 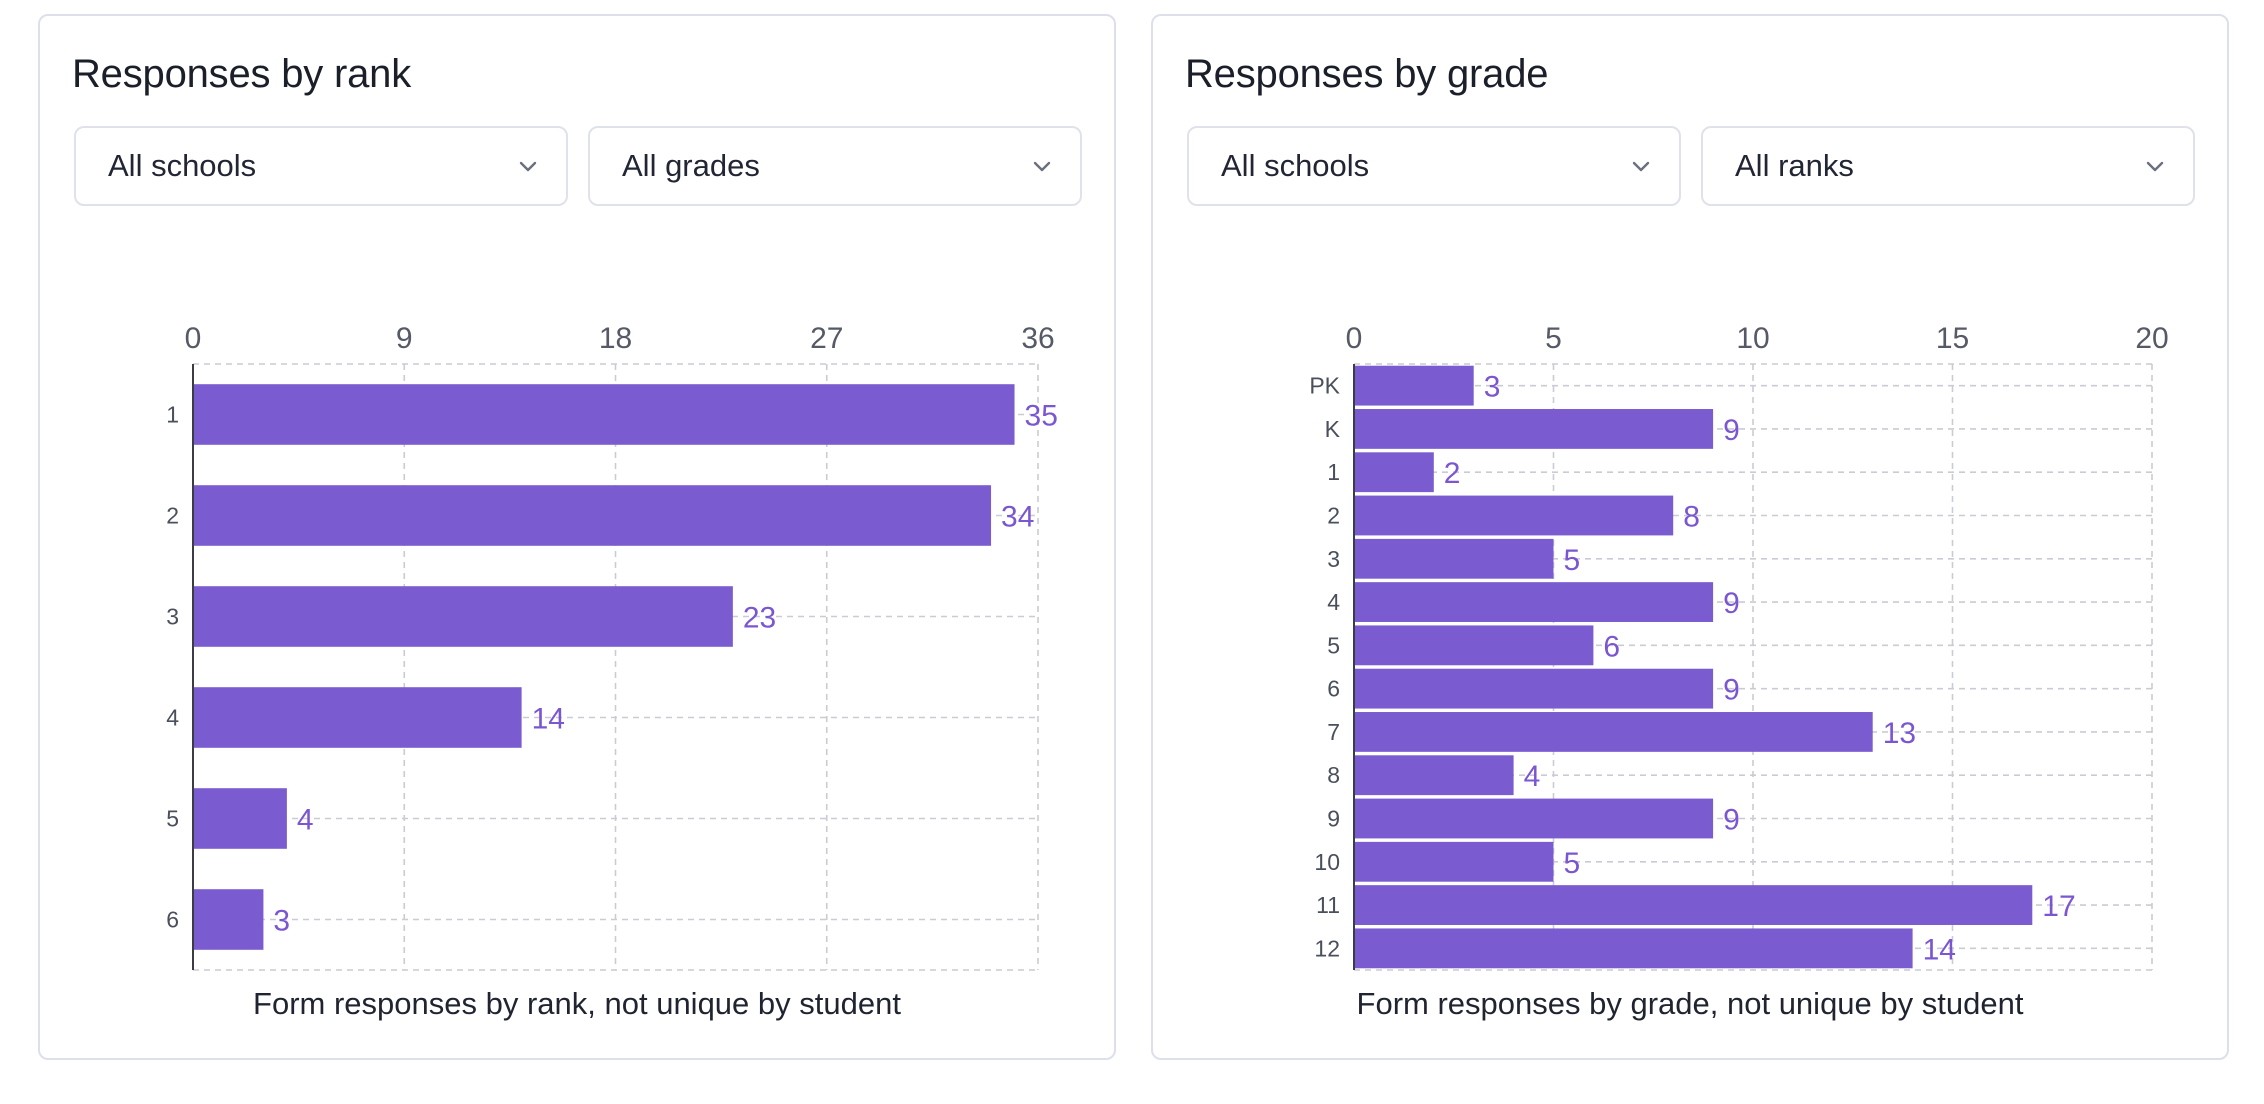 I want to click on bar-value-label: 8, so click(x=1691, y=517).